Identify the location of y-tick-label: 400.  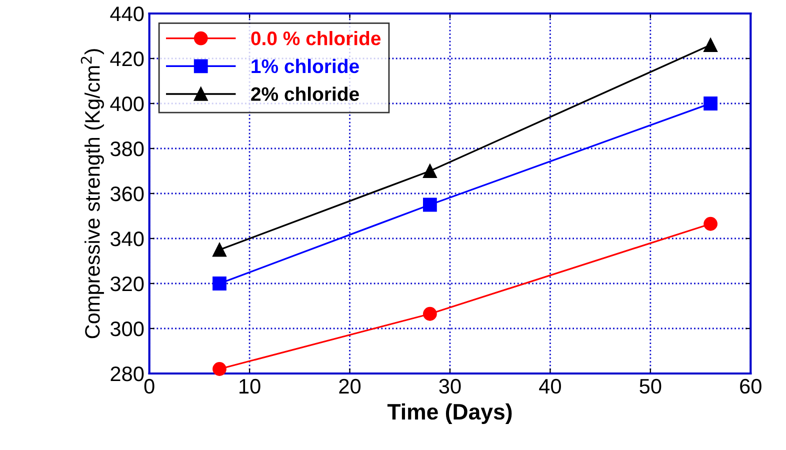
(127, 104).